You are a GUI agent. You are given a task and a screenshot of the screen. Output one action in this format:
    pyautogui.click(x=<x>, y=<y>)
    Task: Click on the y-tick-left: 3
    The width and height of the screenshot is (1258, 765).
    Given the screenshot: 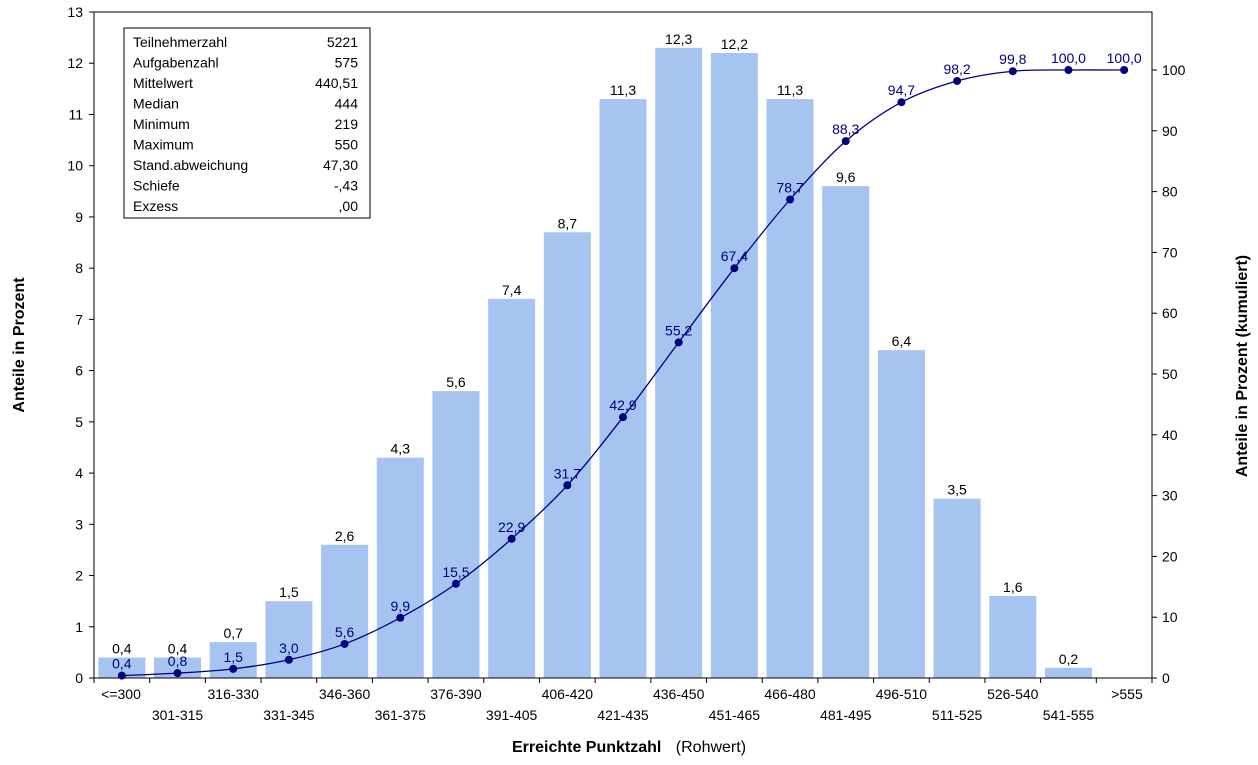 What is the action you would take?
    pyautogui.click(x=79, y=524)
    